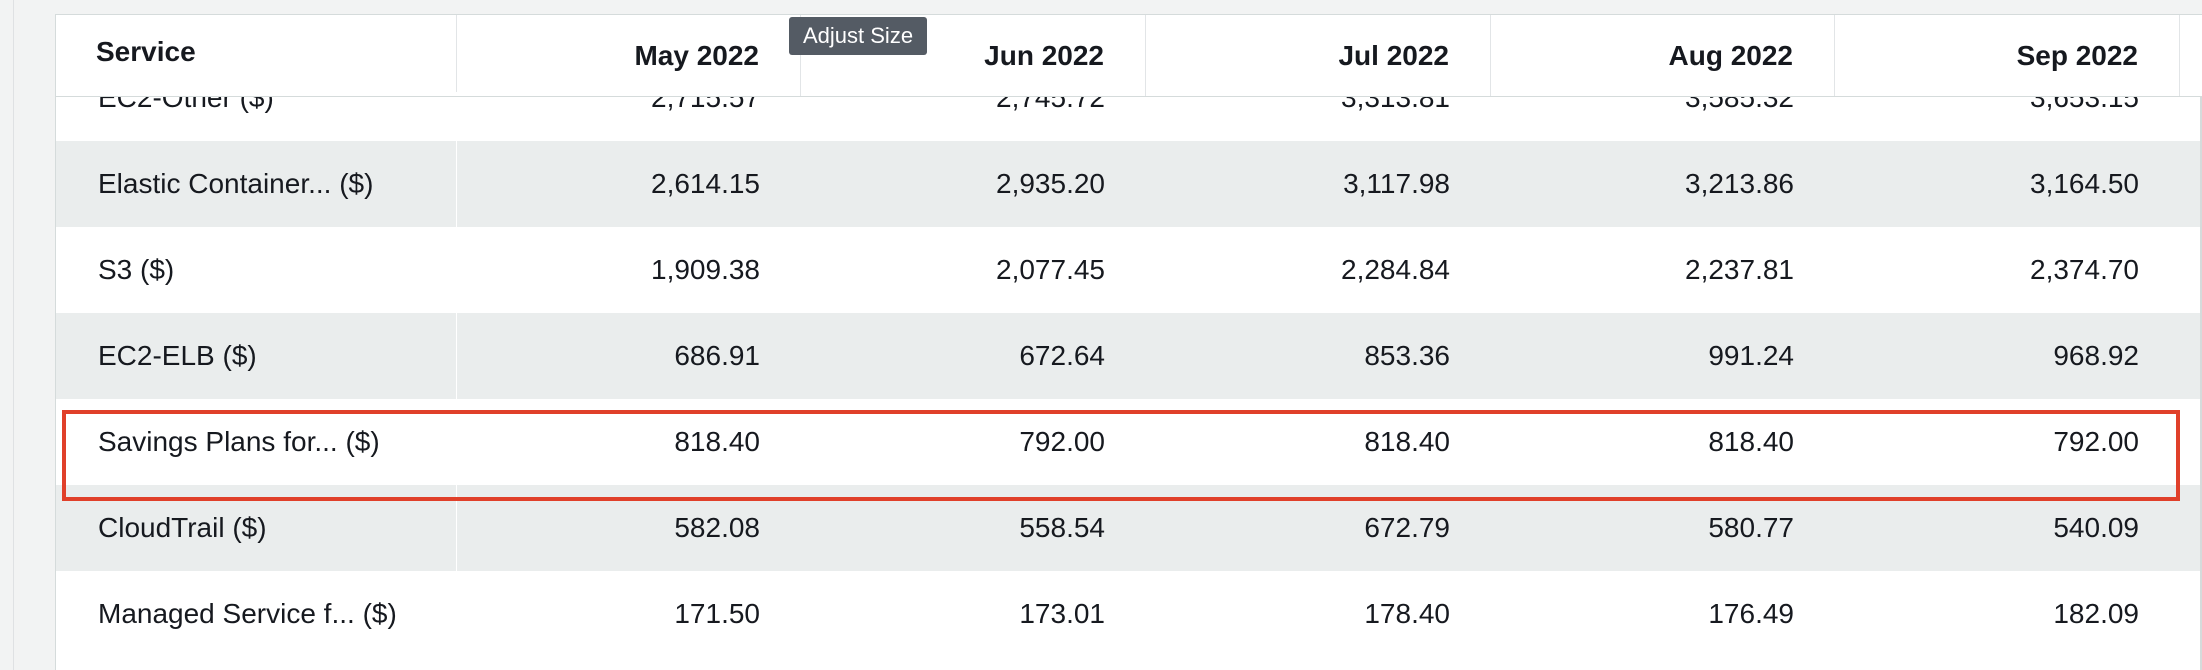 The width and height of the screenshot is (2202, 670). I want to click on cost-cell: 173.01, so click(1062, 613).